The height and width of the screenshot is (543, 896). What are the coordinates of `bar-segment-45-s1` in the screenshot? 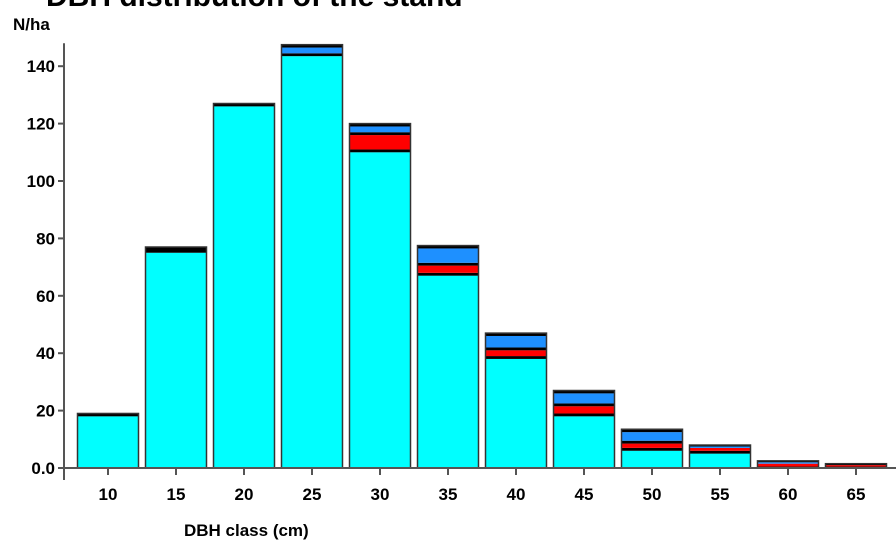 It's located at (584, 415).